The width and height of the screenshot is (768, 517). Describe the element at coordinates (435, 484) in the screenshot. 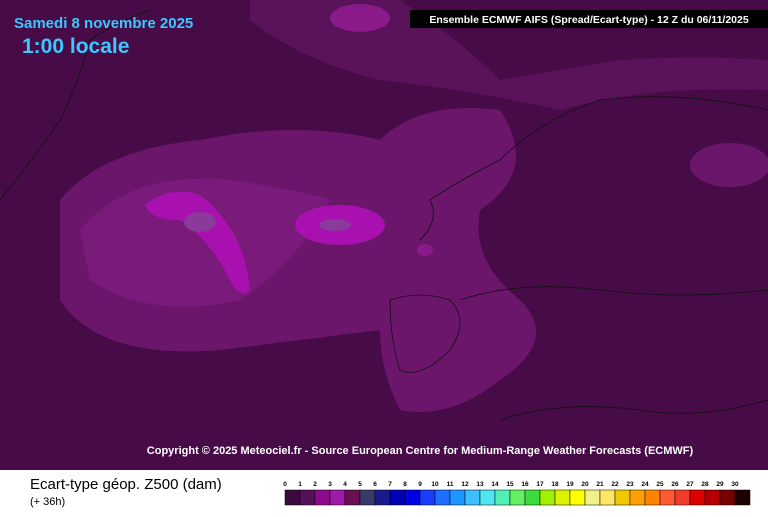

I see `color-label: 10` at that location.